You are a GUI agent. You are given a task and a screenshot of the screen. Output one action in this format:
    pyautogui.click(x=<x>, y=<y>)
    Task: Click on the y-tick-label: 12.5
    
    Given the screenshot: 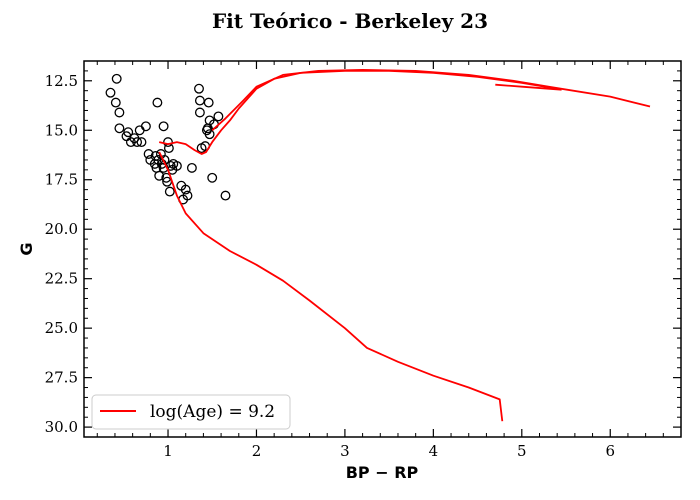 What is the action you would take?
    pyautogui.click(x=61, y=81)
    